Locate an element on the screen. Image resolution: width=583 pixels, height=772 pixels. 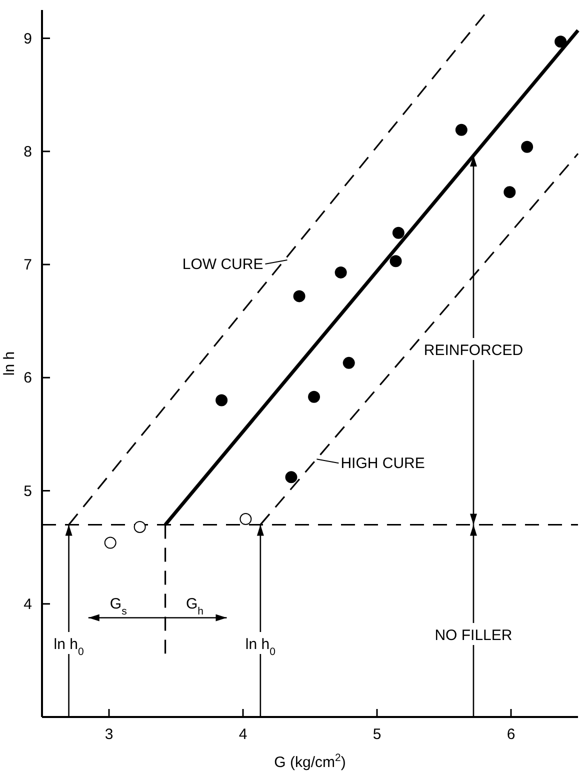
annotation: G$_{h}$ is located at coordinates (195, 607).